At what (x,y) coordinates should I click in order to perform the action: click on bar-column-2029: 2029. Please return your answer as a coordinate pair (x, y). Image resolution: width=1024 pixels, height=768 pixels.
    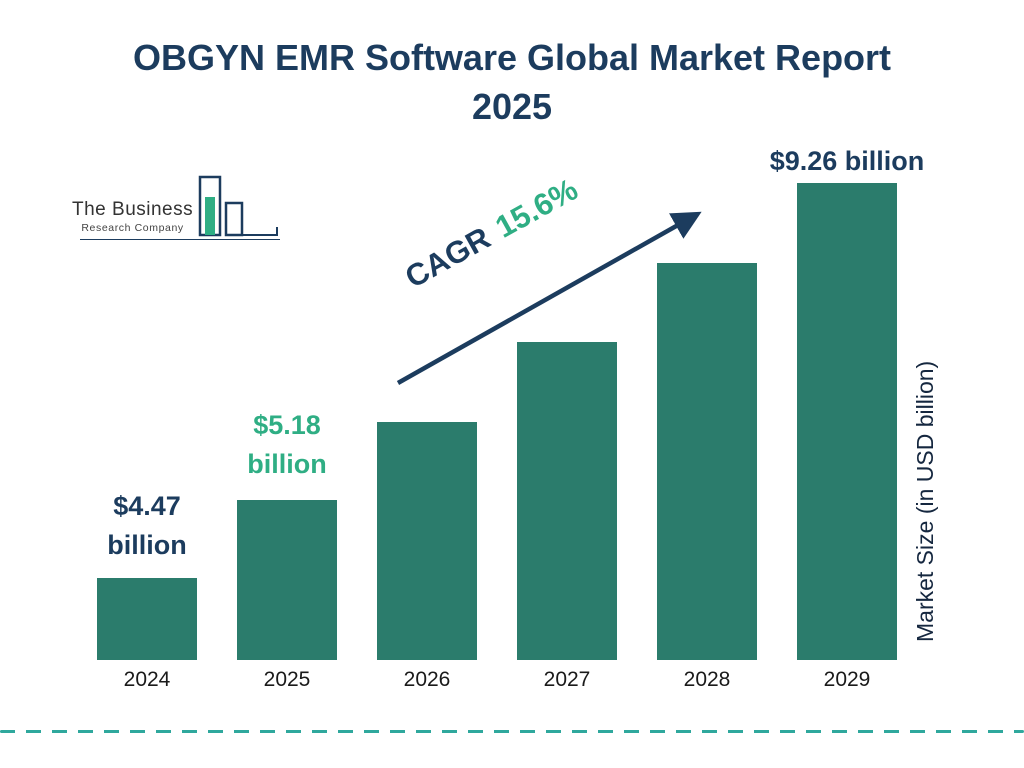
    Looking at the image, I should click on (847, 384).